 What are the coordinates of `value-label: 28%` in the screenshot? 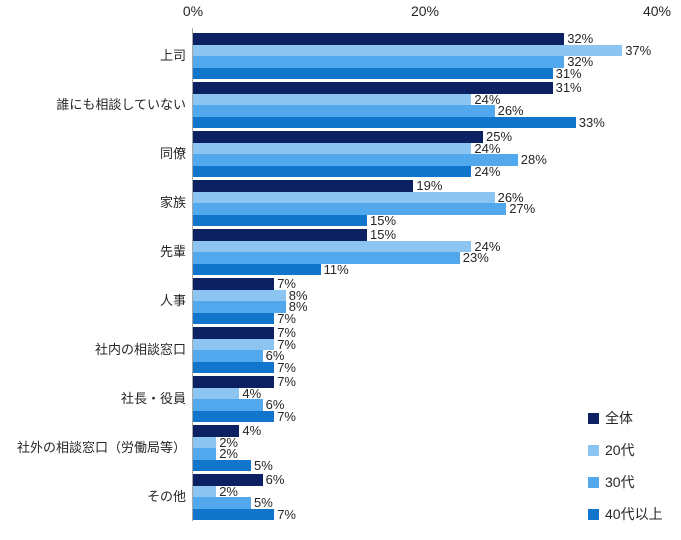 It's located at (533, 160).